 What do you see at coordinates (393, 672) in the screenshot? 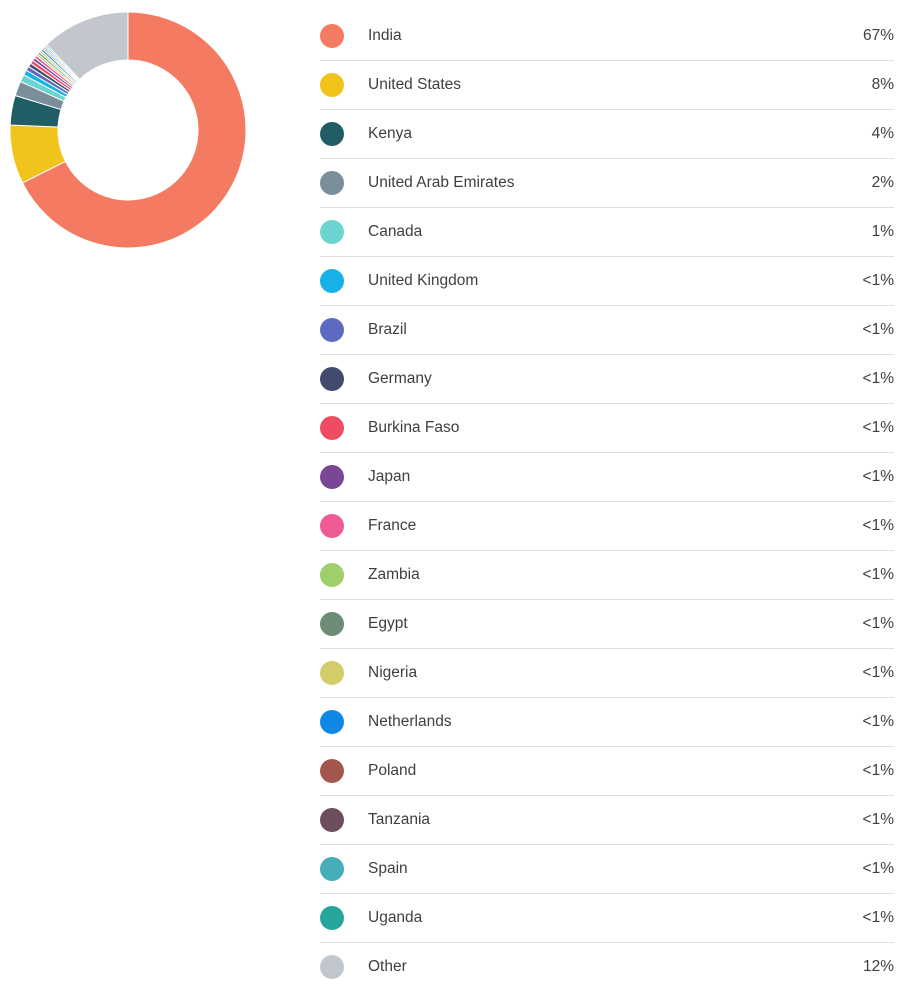
I see `legend-label: Nigeria` at bounding box center [393, 672].